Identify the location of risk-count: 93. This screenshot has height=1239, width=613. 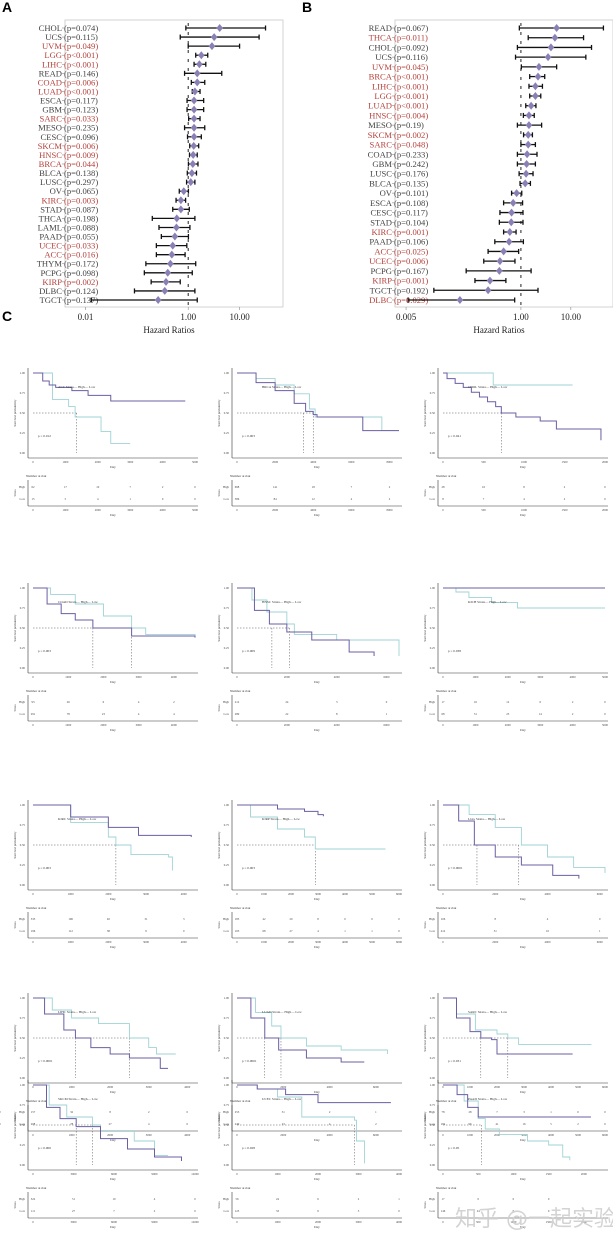
(34, 702).